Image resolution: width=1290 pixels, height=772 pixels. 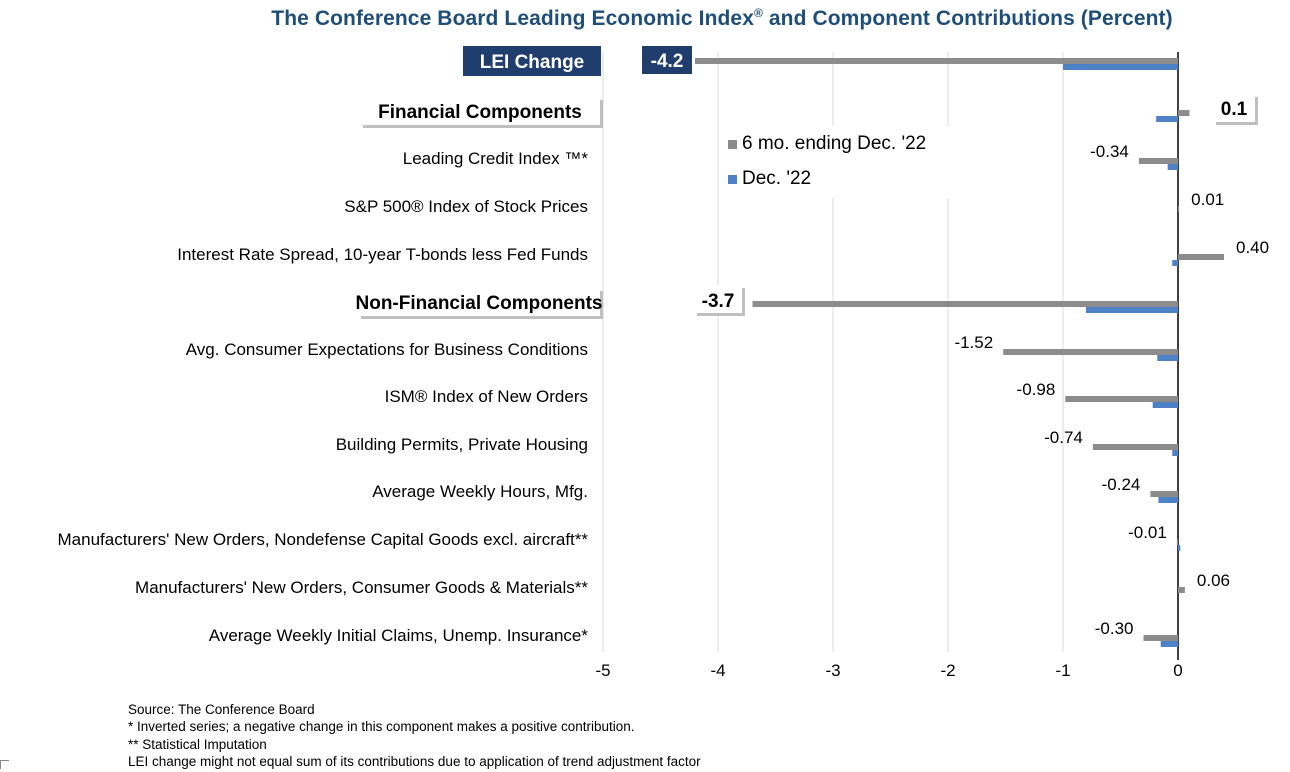 I want to click on footnote-source: Source: The Conference Board, so click(x=221, y=709).